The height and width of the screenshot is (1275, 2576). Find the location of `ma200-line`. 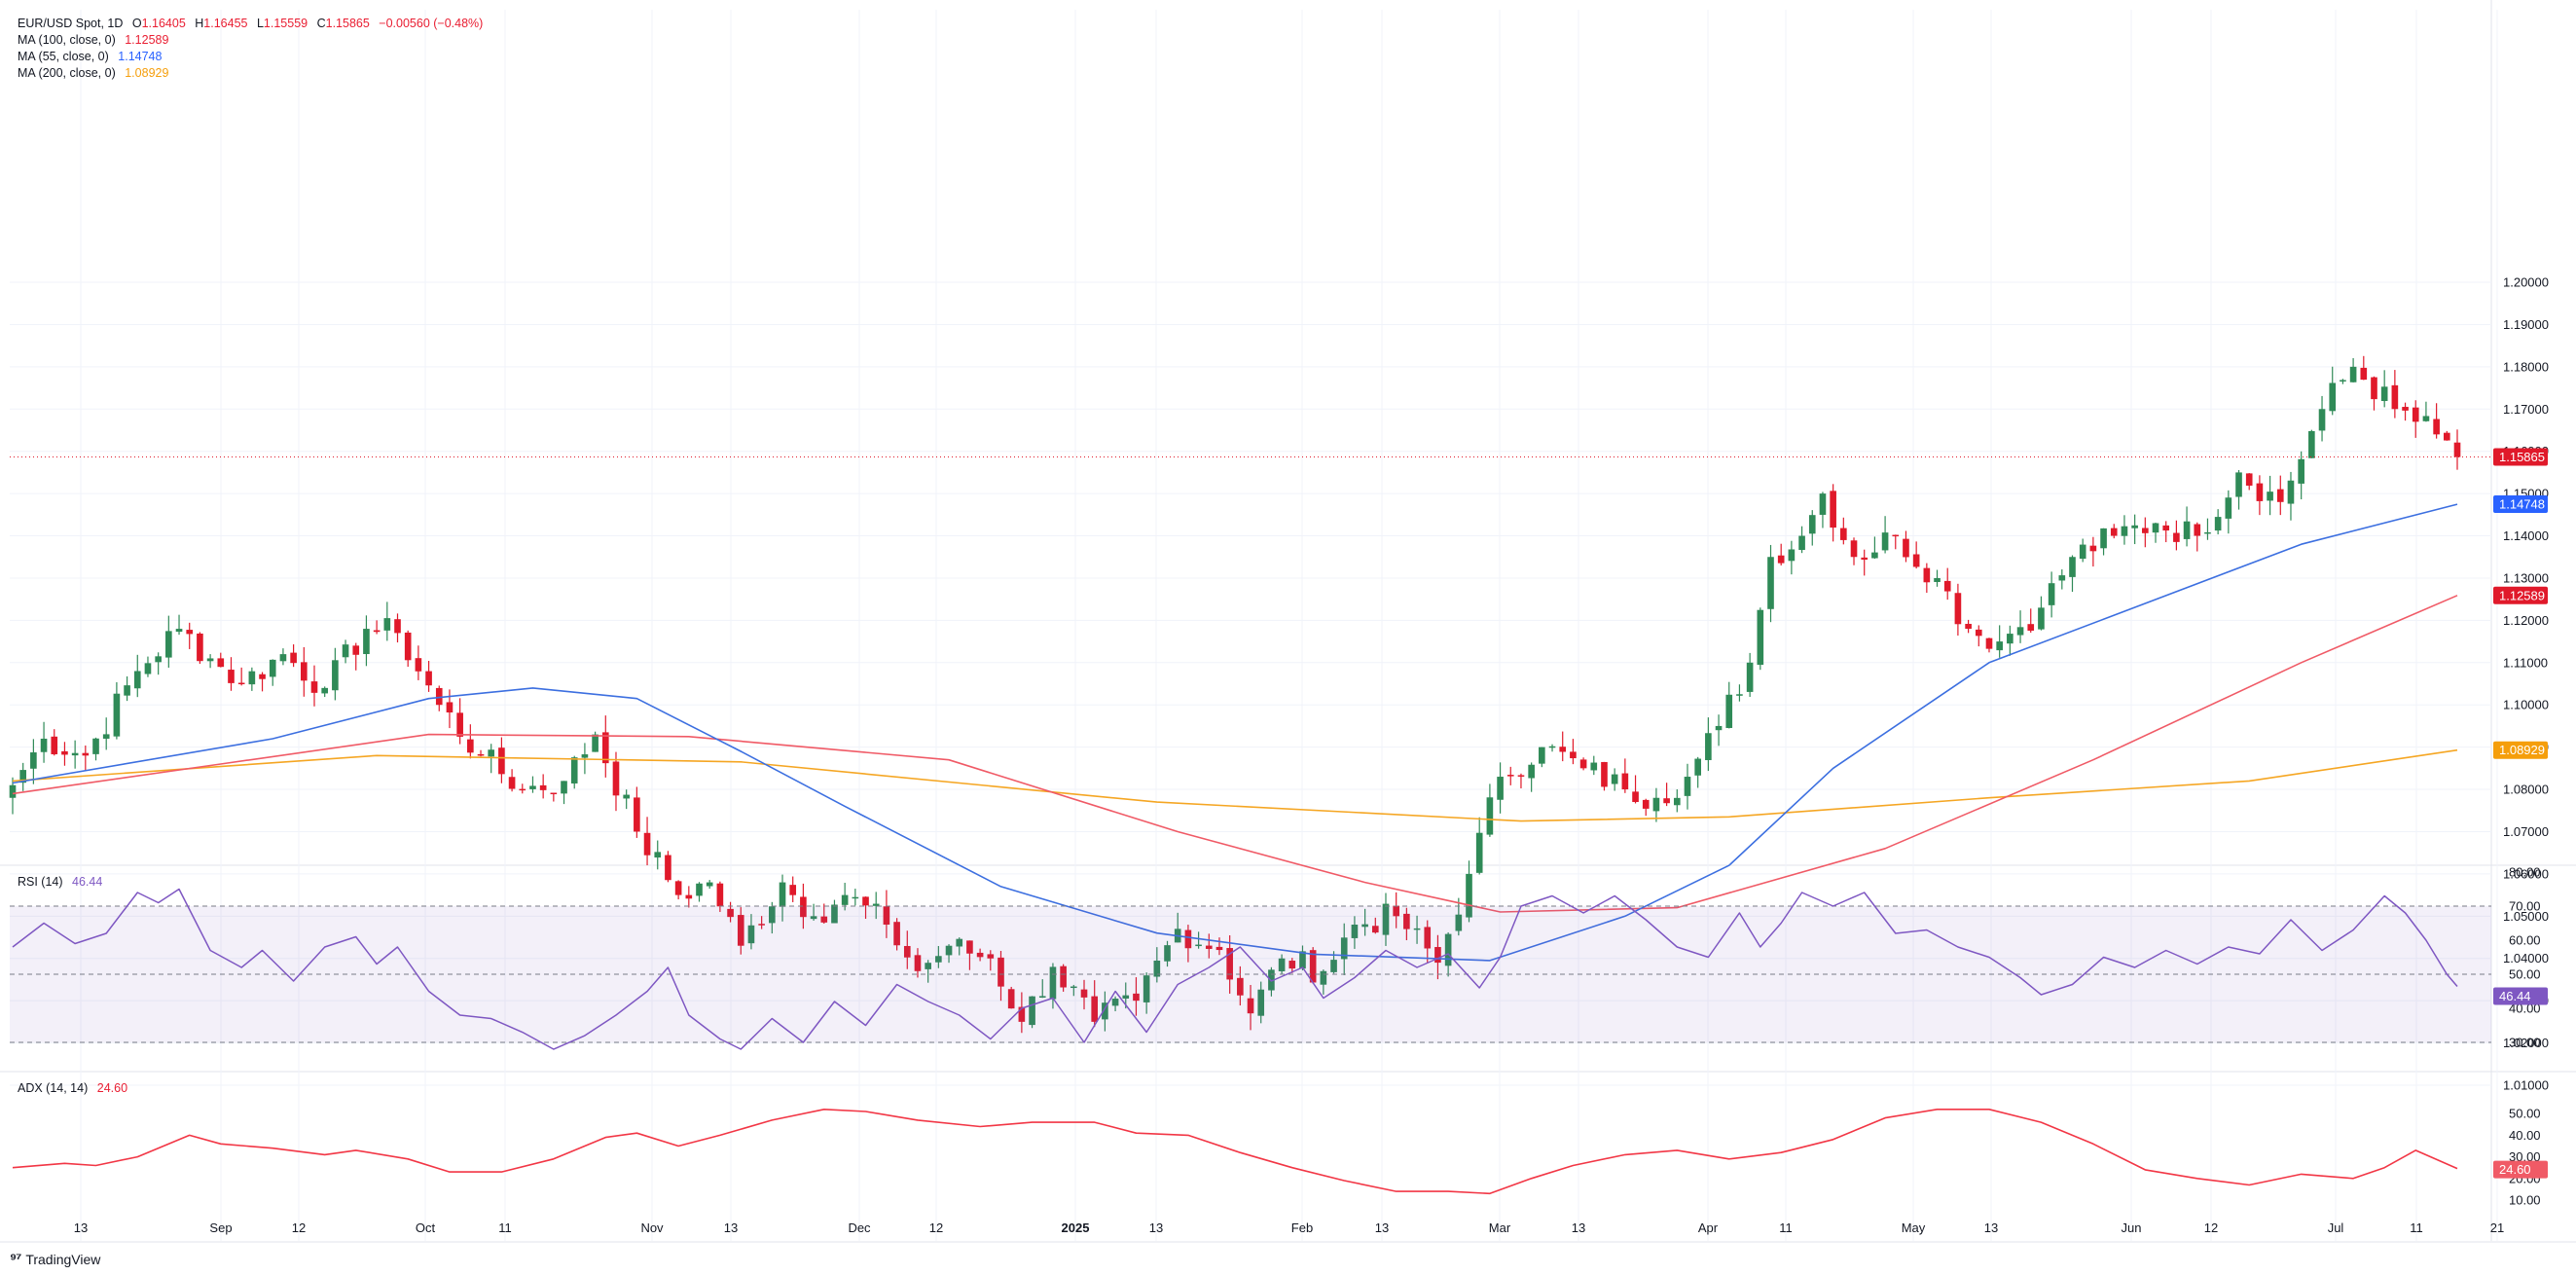

ma200-line is located at coordinates (1235, 785).